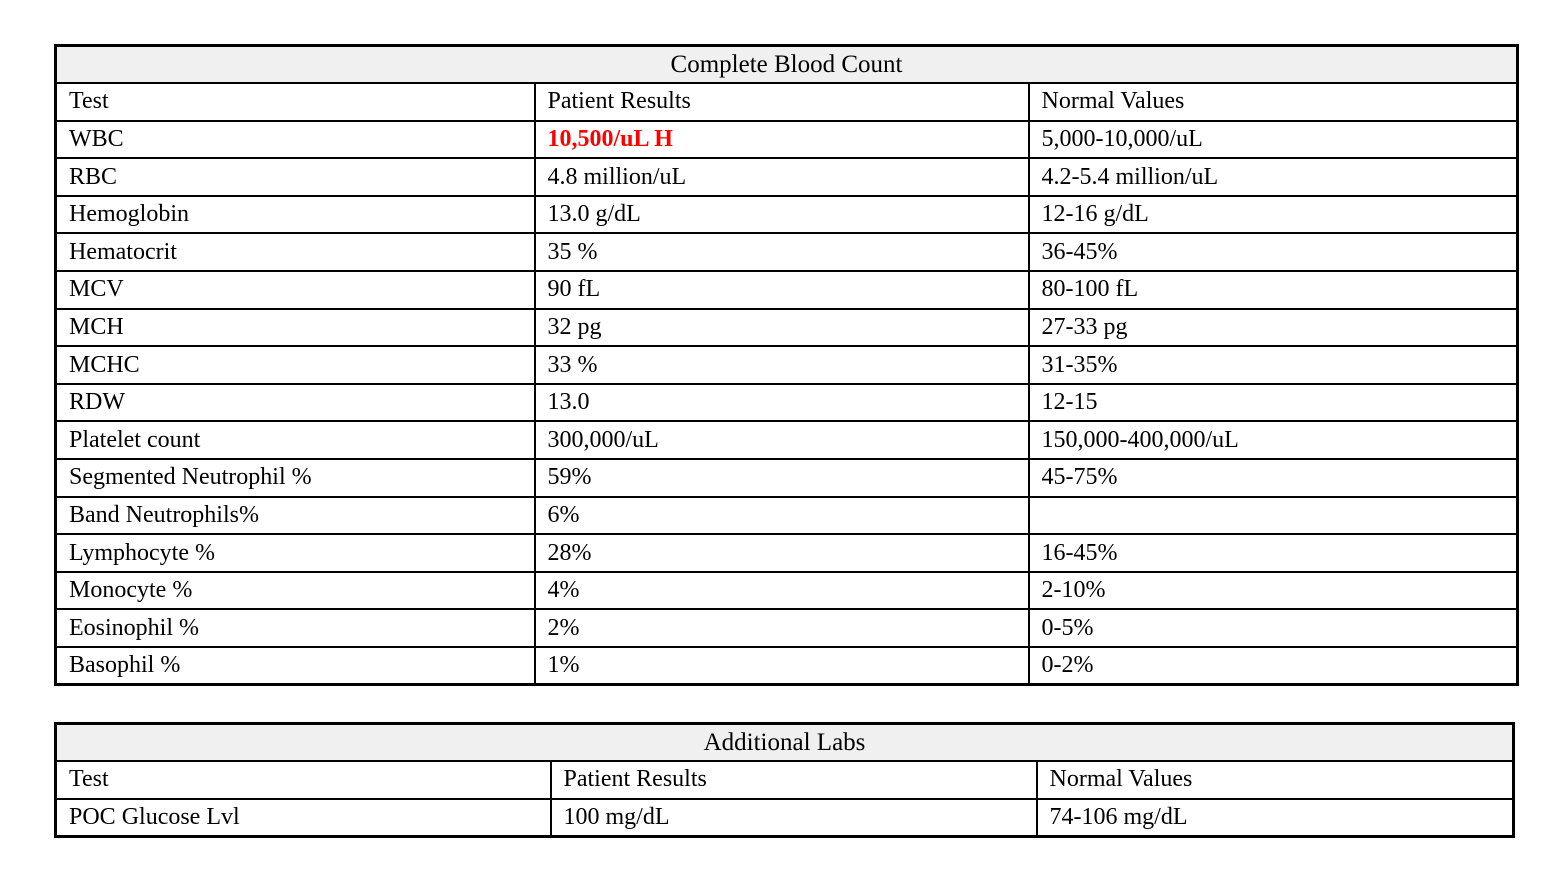  I want to click on test-cell: Lymphocyte %, so click(295, 553).